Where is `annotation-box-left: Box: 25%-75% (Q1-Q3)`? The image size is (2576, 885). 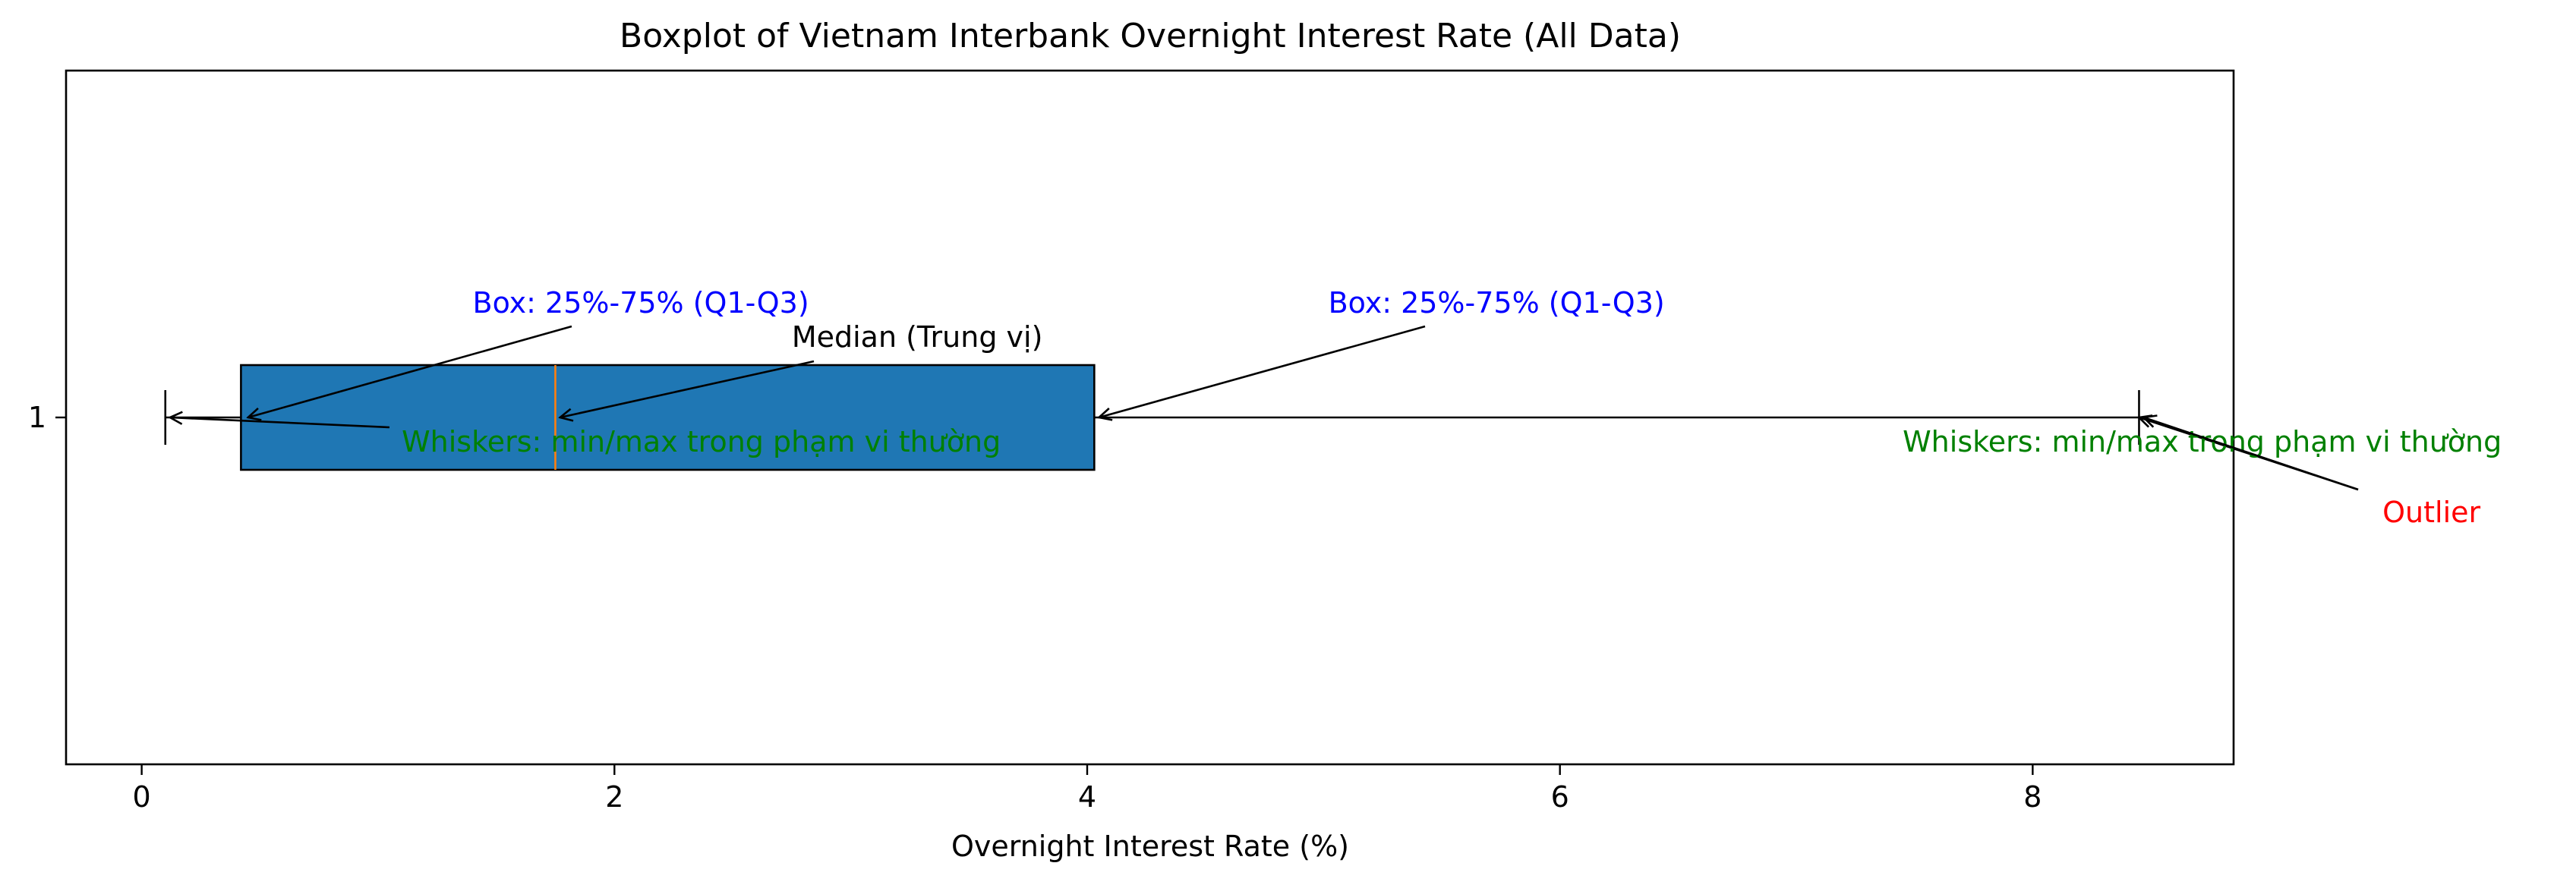 annotation-box-left: Box: 25%-75% (Q1-Q3) is located at coordinates (641, 303).